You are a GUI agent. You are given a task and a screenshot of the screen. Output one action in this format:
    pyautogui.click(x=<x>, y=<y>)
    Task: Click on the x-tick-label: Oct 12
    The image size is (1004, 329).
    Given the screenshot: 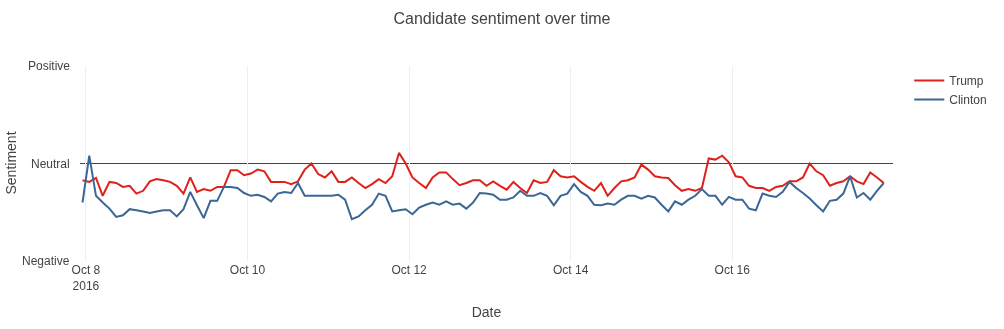 What is the action you would take?
    pyautogui.click(x=409, y=270)
    